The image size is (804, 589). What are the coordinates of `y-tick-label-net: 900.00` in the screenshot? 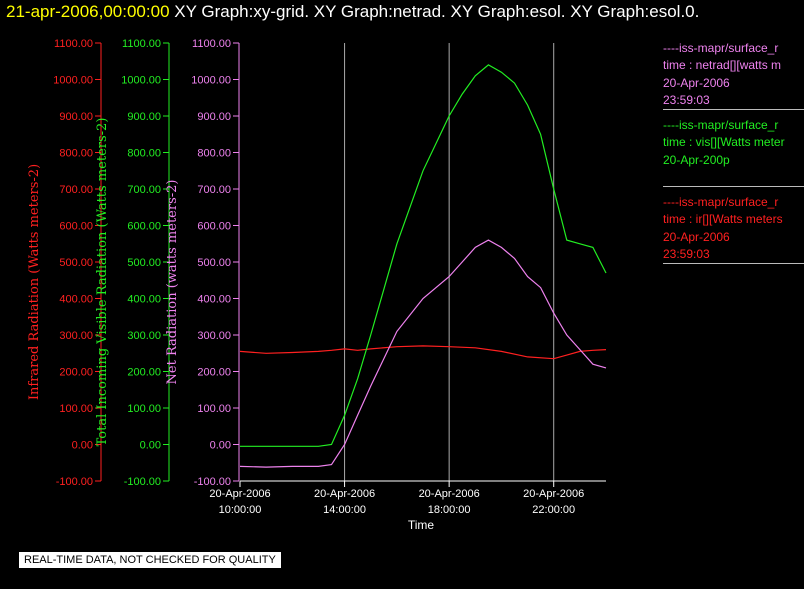 It's located at (214, 117).